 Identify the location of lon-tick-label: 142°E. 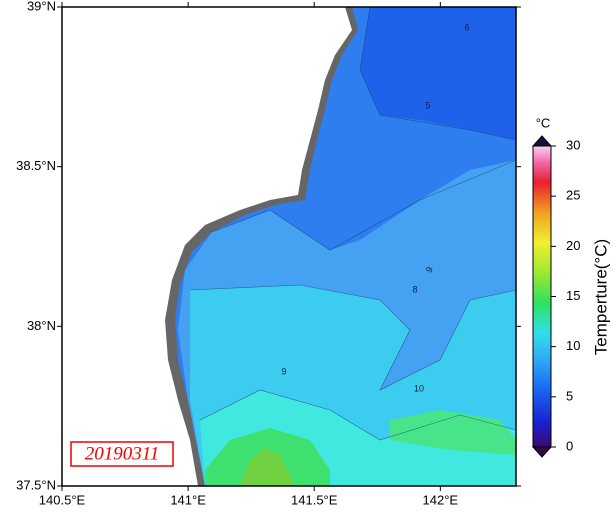
(441, 499).